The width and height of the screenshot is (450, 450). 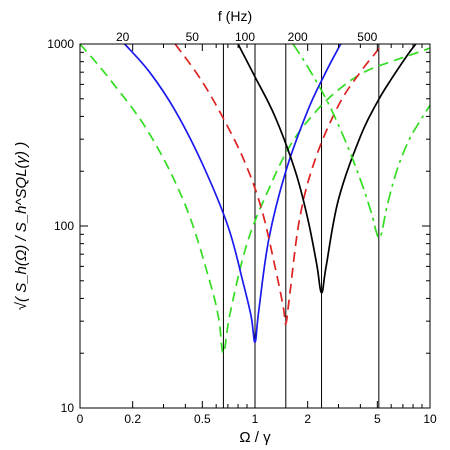 What do you see at coordinates (202, 419) in the screenshot?
I see `x-tick-label: 0.5` at bounding box center [202, 419].